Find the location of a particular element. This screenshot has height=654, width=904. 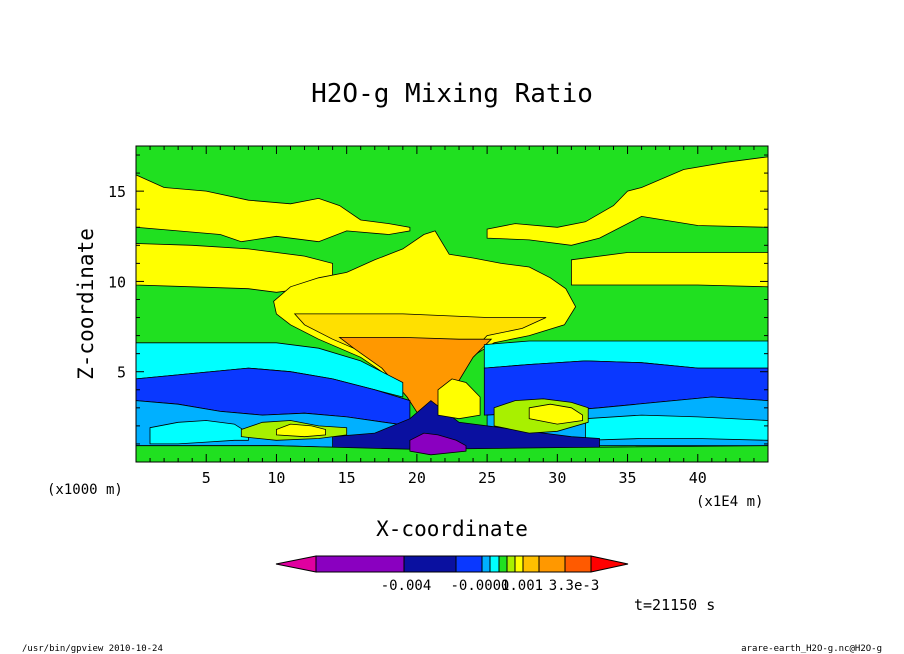

yellow-cells-center is located at coordinates (459, 399).